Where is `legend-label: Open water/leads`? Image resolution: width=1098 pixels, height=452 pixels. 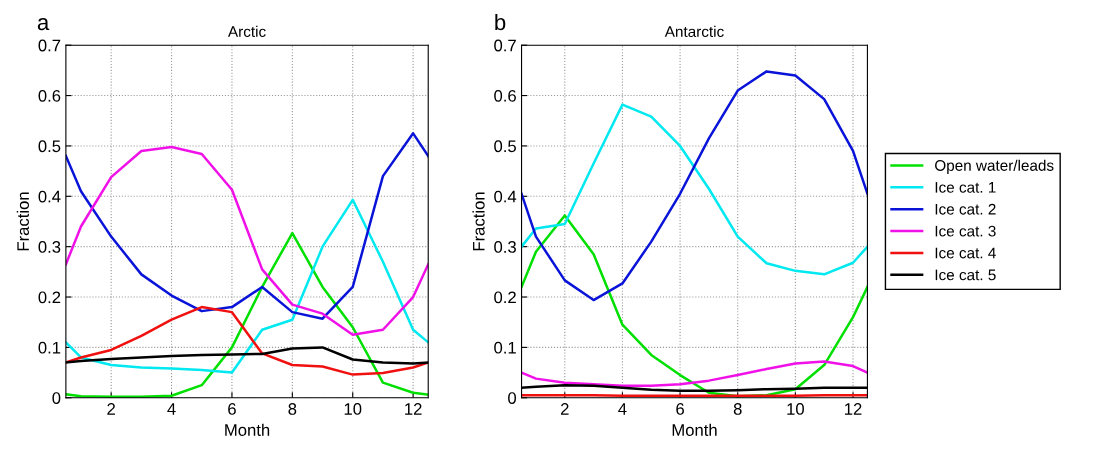 legend-label: Open water/leads is located at coordinates (994, 166).